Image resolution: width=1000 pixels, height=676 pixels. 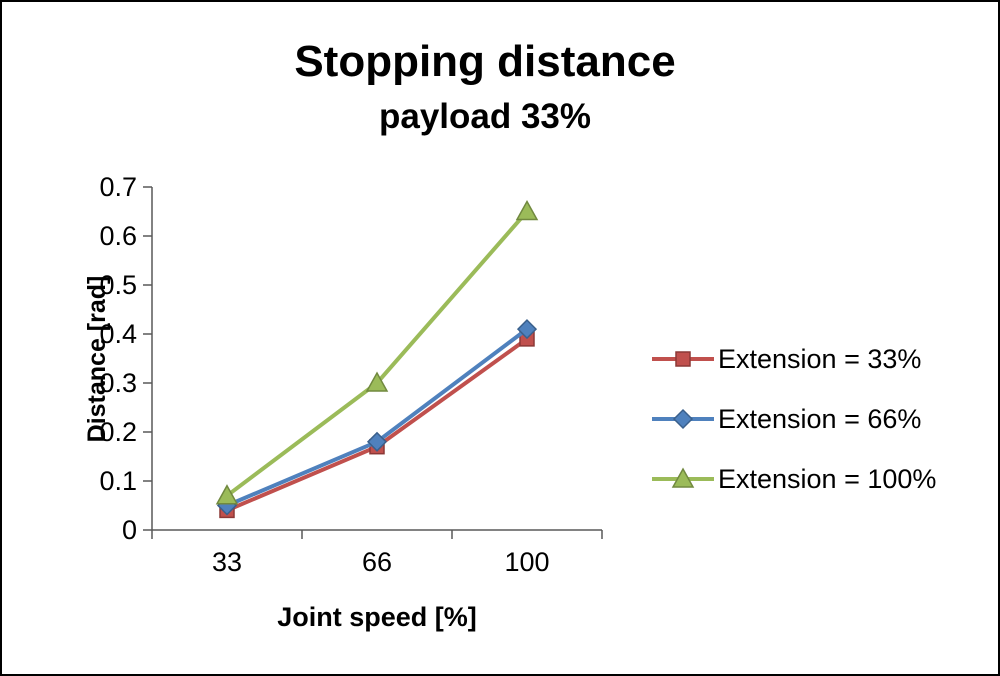 What do you see at coordinates (118, 334) in the screenshot?
I see `y-tick-label: 0.4` at bounding box center [118, 334].